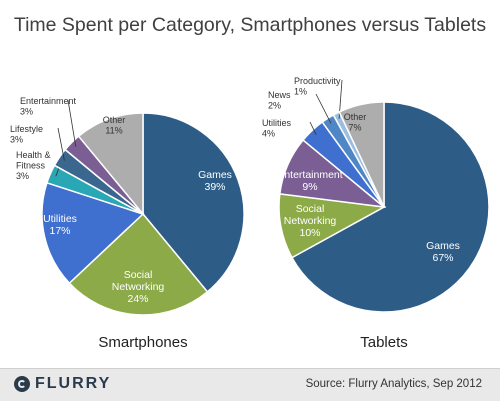 This screenshot has height=401, width=500. Describe the element at coordinates (277, 128) in the screenshot. I see `label-tablets-utilities: Utilities 4%` at that location.